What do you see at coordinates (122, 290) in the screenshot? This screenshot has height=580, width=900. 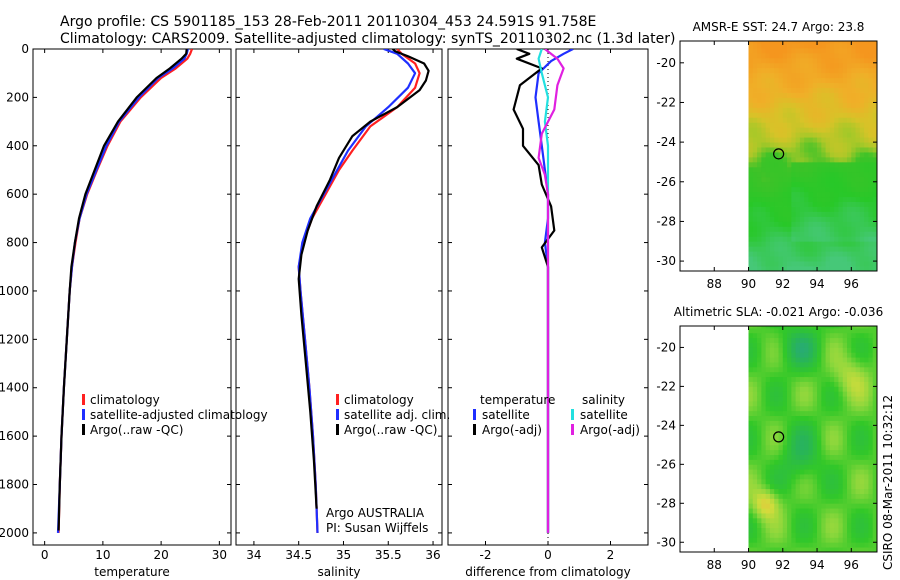 I see `series-line-argo` at bounding box center [122, 290].